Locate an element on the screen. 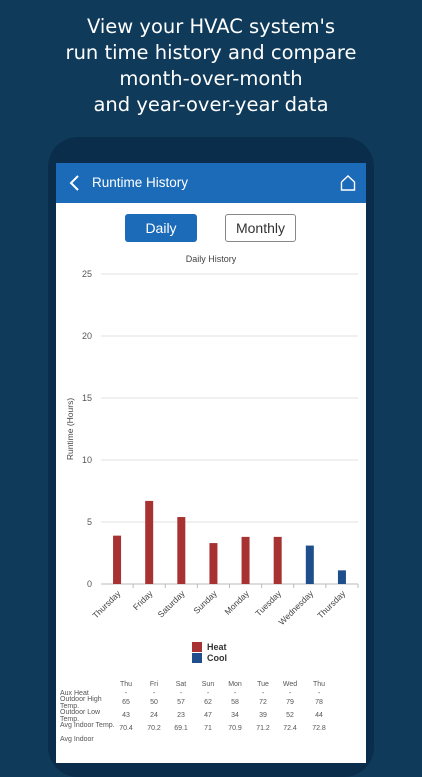 This screenshot has width=422, height=777. headline-line-2: run time history and compare is located at coordinates (211, 52).